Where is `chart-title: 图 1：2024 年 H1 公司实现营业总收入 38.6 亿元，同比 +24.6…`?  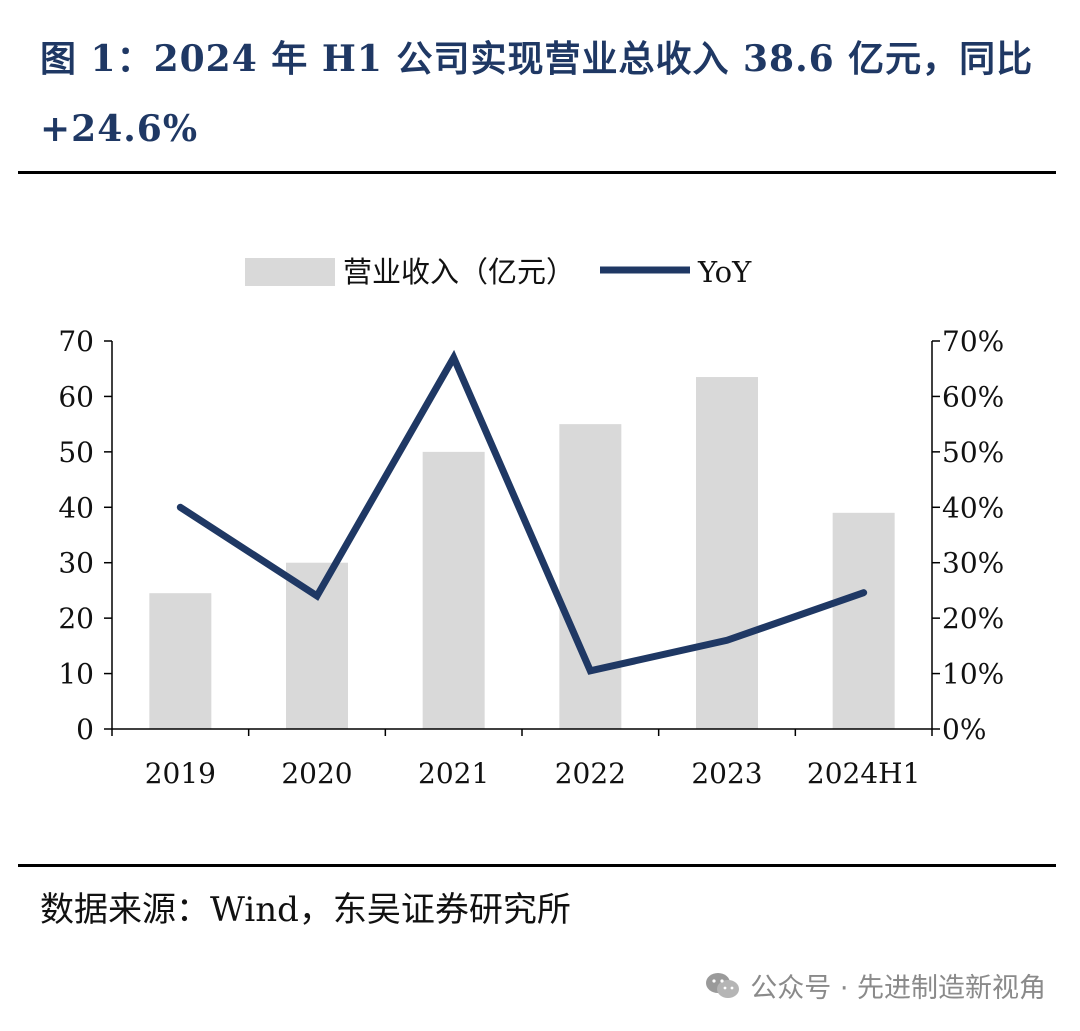 chart-title: 图 1：2024 年 H1 公司实现营业总收入 38.6 亿元，同比 +24.6… is located at coordinates (537, 94).